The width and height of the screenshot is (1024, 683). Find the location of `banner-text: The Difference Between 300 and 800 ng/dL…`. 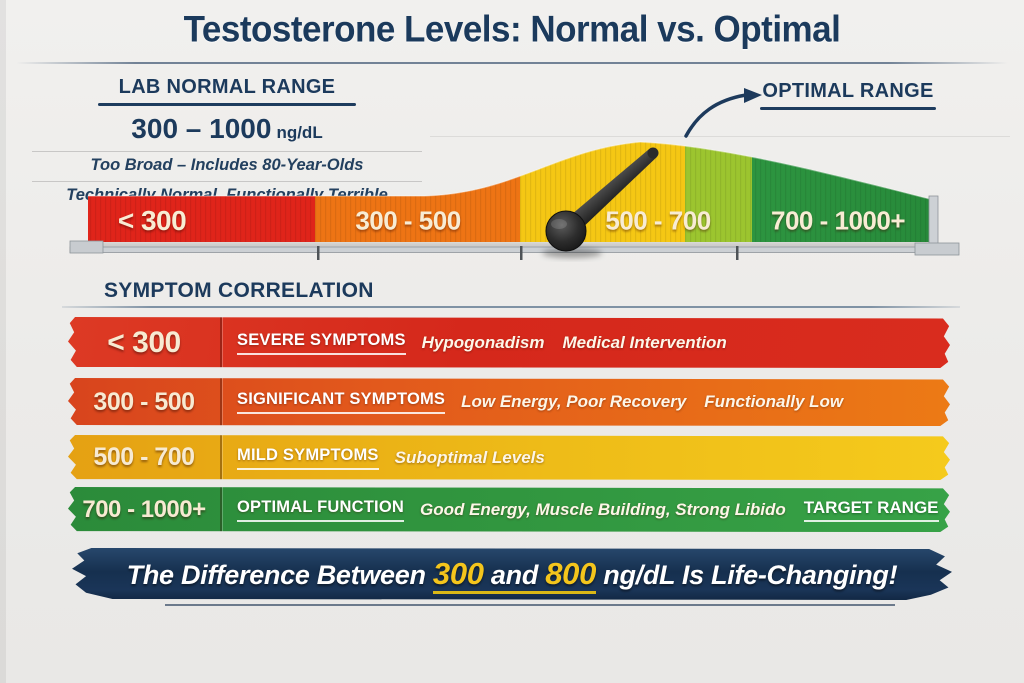

banner-text: The Difference Between 300 and 800 ng/dL… is located at coordinates (512, 575).